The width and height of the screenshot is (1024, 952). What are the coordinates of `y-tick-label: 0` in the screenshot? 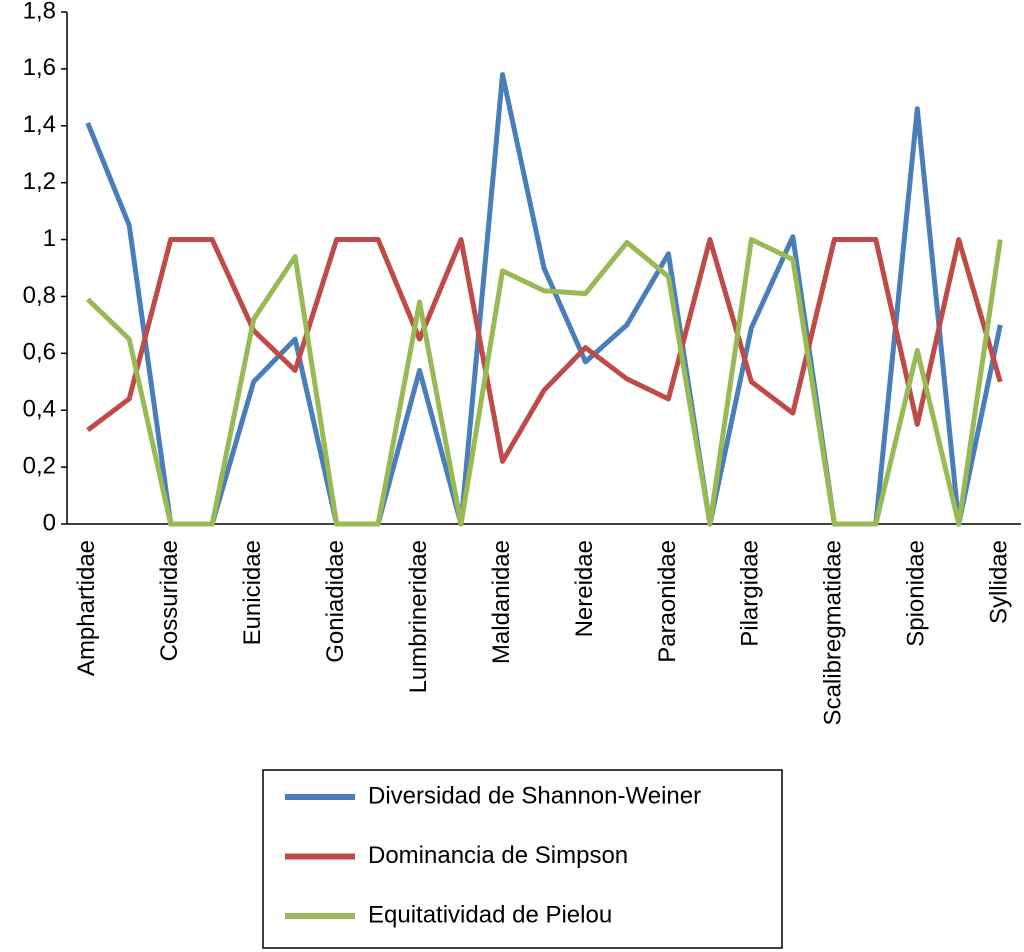 It's located at (49, 522).